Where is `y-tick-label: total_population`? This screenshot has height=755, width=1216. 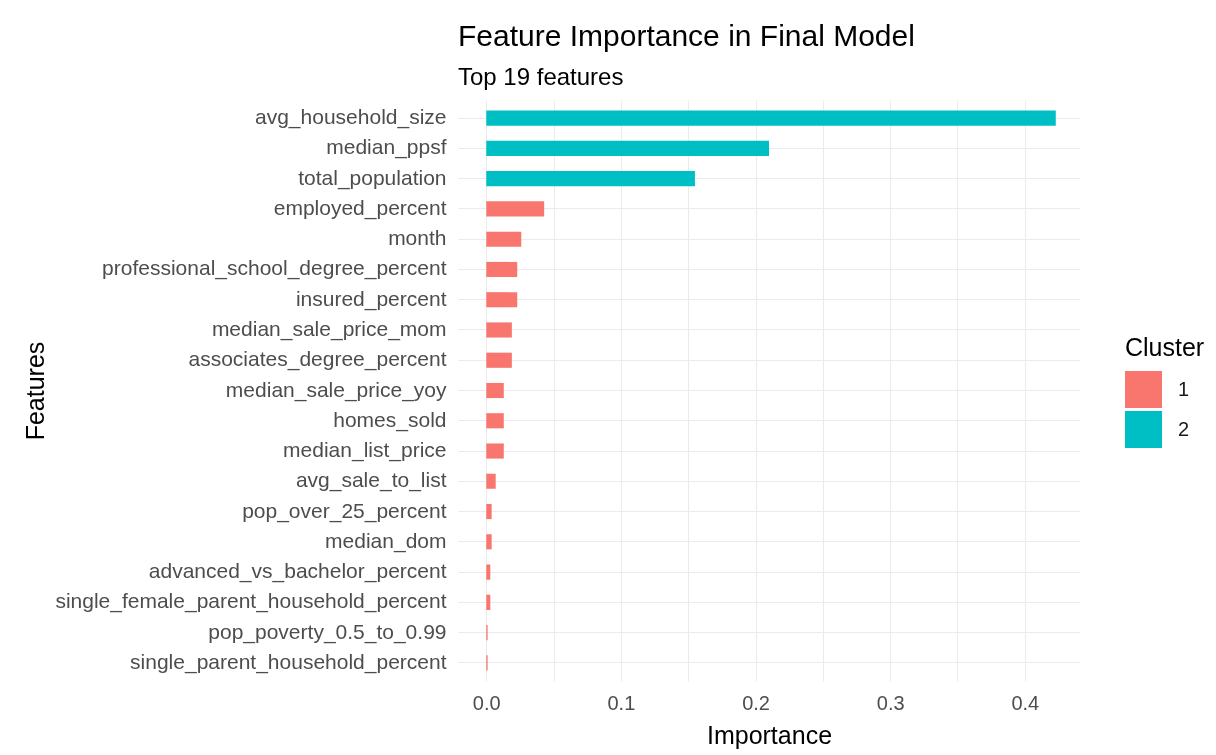 y-tick-label: total_population is located at coordinates (372, 177).